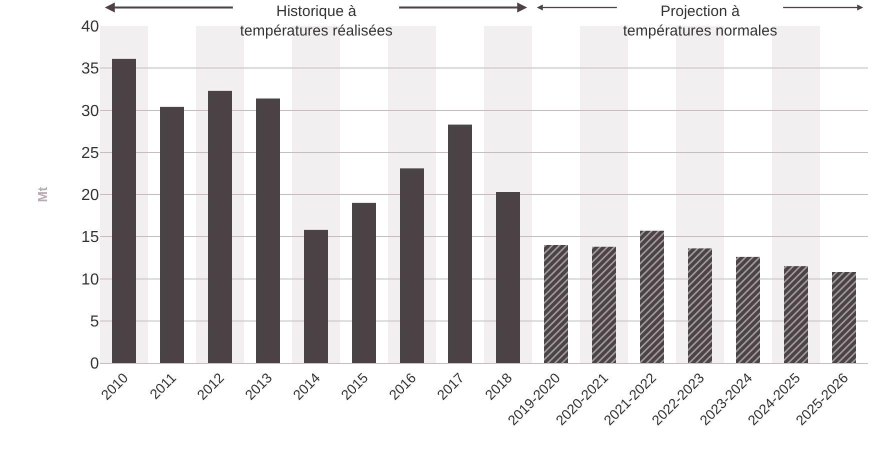 The width and height of the screenshot is (872, 450). I want to click on y-tick-label: 15, so click(90, 237).